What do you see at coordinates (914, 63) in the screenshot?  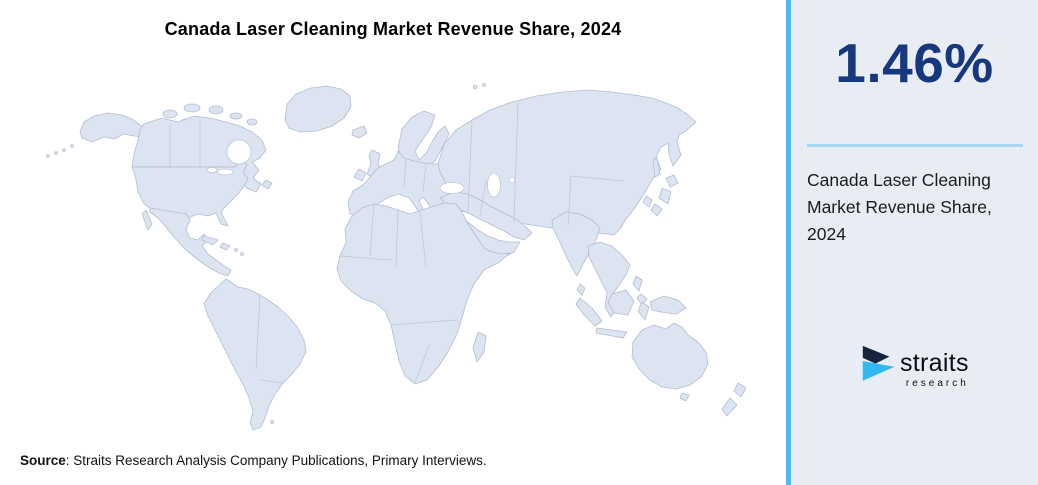 I see `stat-value: 1.46%` at bounding box center [914, 63].